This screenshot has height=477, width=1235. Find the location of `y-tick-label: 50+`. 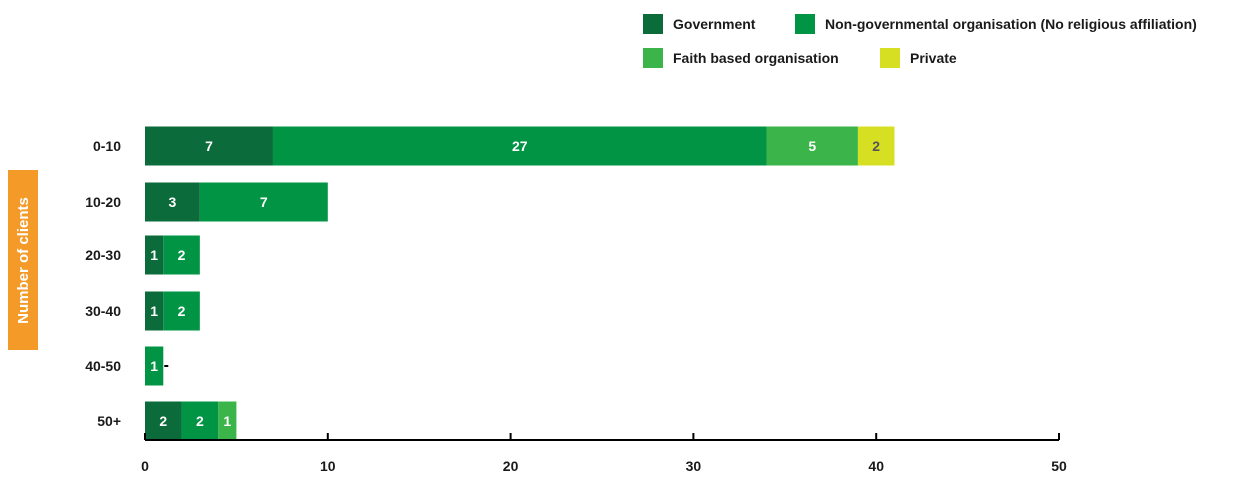

y-tick-label: 50+ is located at coordinates (109, 421).